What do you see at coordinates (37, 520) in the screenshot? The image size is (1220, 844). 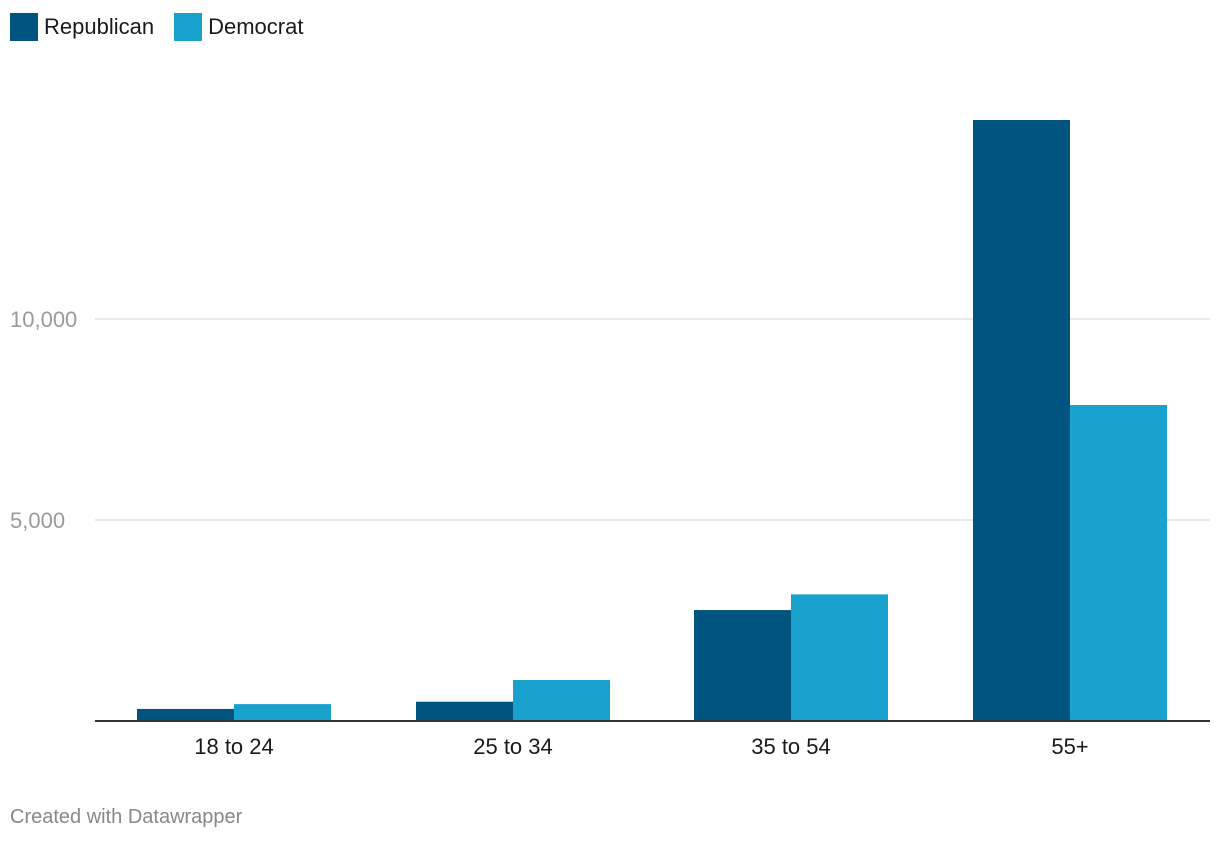 I see `y-tick-label: 5,000` at bounding box center [37, 520].